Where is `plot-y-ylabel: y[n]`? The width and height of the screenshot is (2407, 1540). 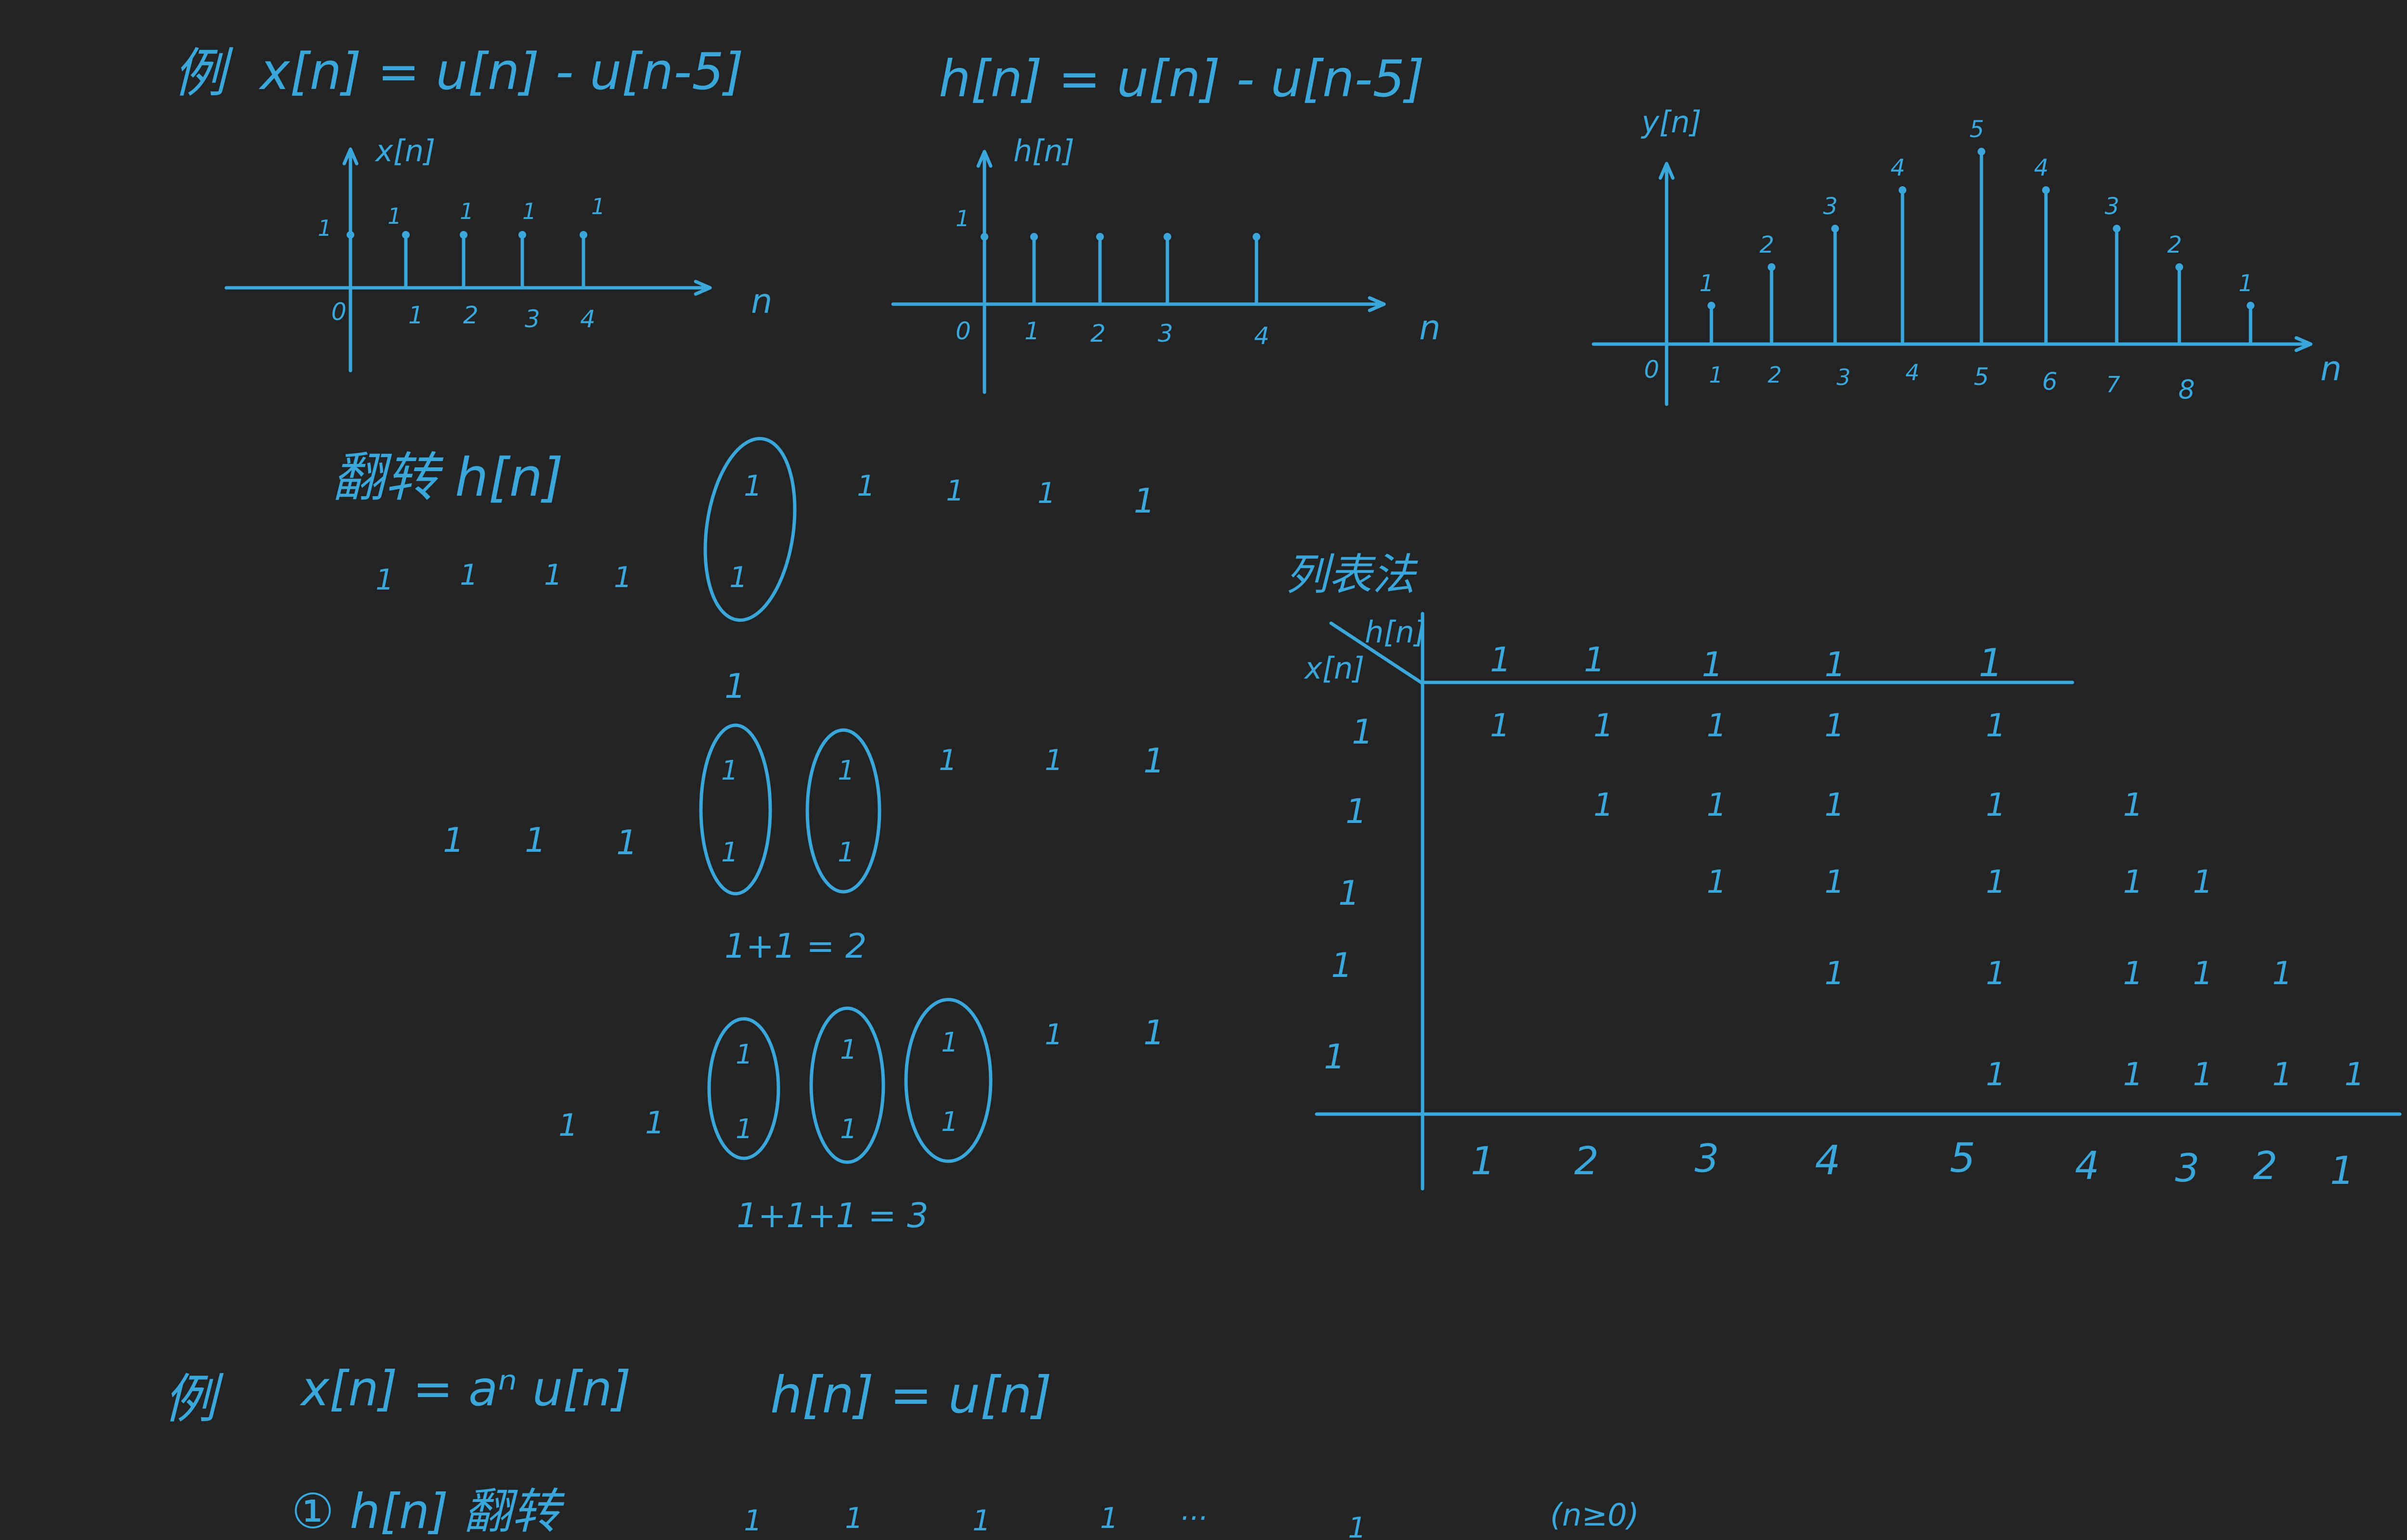
plot-y-ylabel: y[n] is located at coordinates (1671, 122).